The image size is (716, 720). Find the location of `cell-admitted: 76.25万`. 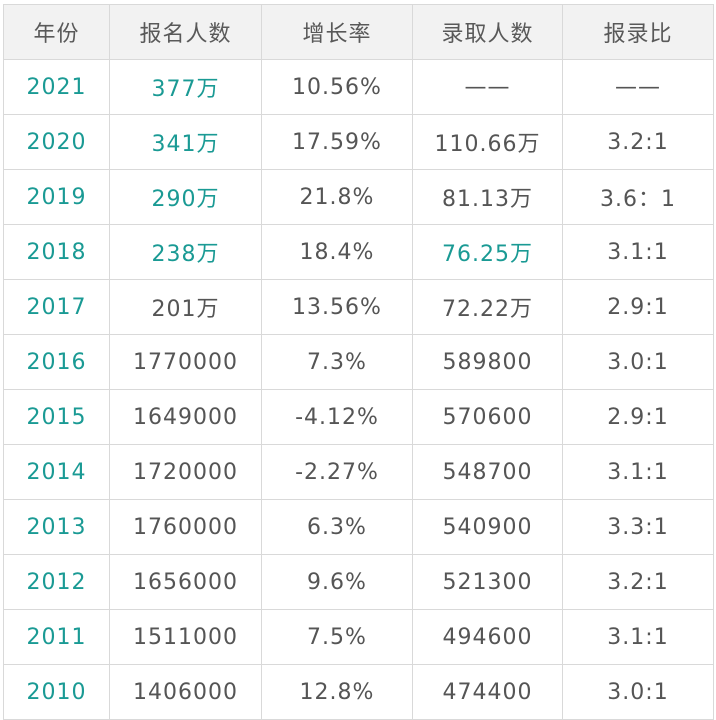

cell-admitted: 76.25万 is located at coordinates (487, 252).